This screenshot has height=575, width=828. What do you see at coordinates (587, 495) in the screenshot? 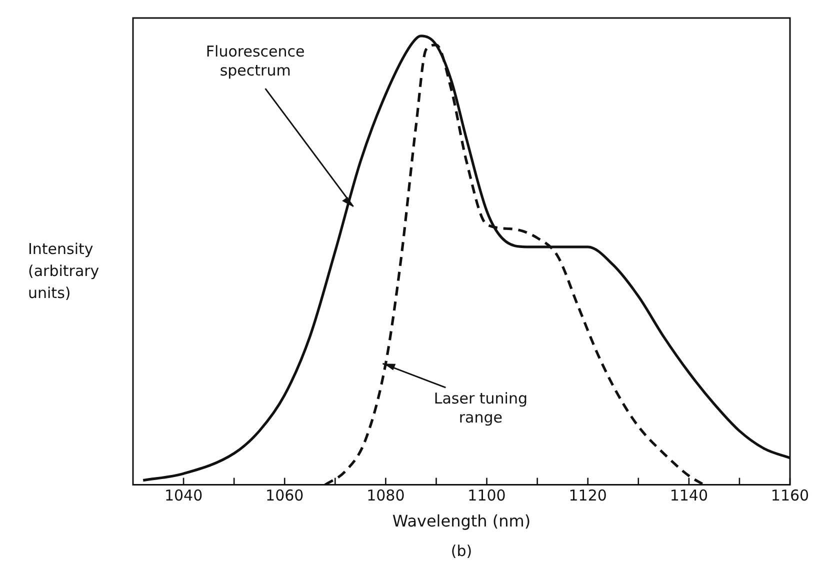
I see `x-tick-label: 1120` at bounding box center [587, 495].